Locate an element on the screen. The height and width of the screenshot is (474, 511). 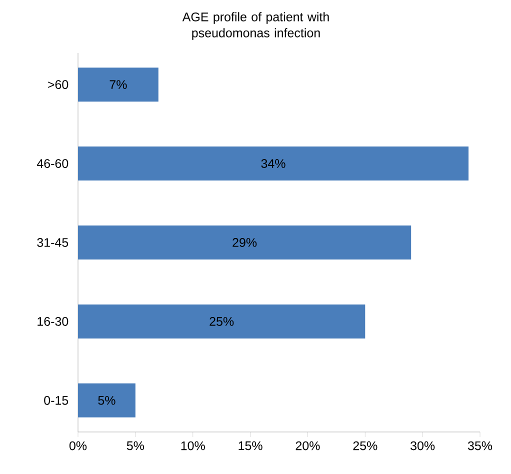
data-label: 7% is located at coordinates (118, 84).